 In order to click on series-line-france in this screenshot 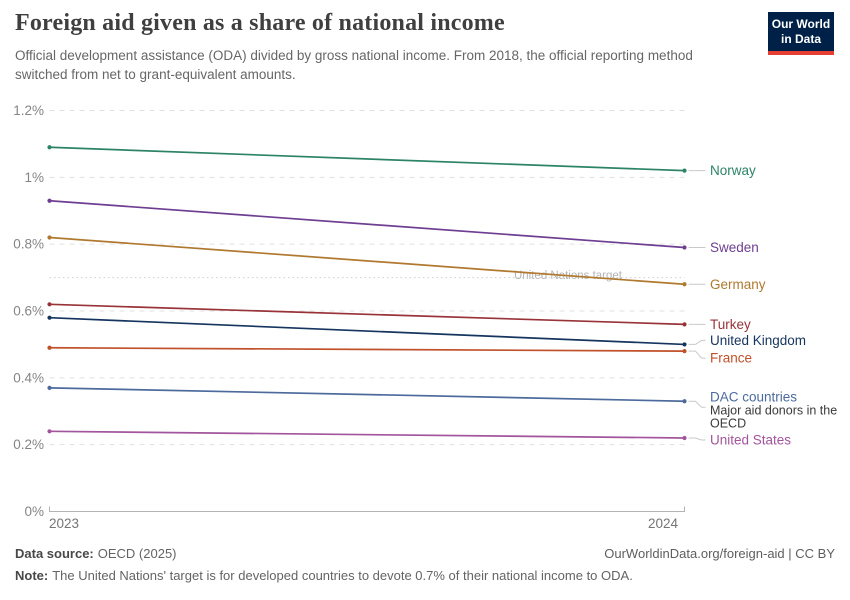, I will do `click(367, 349)`.